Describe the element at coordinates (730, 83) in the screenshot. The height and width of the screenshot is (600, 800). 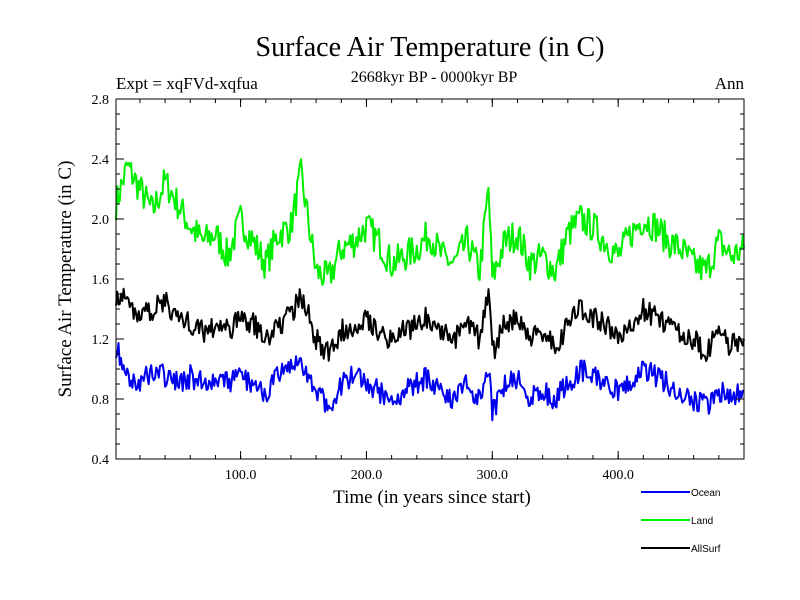
I see `season-label: Ann` at that location.